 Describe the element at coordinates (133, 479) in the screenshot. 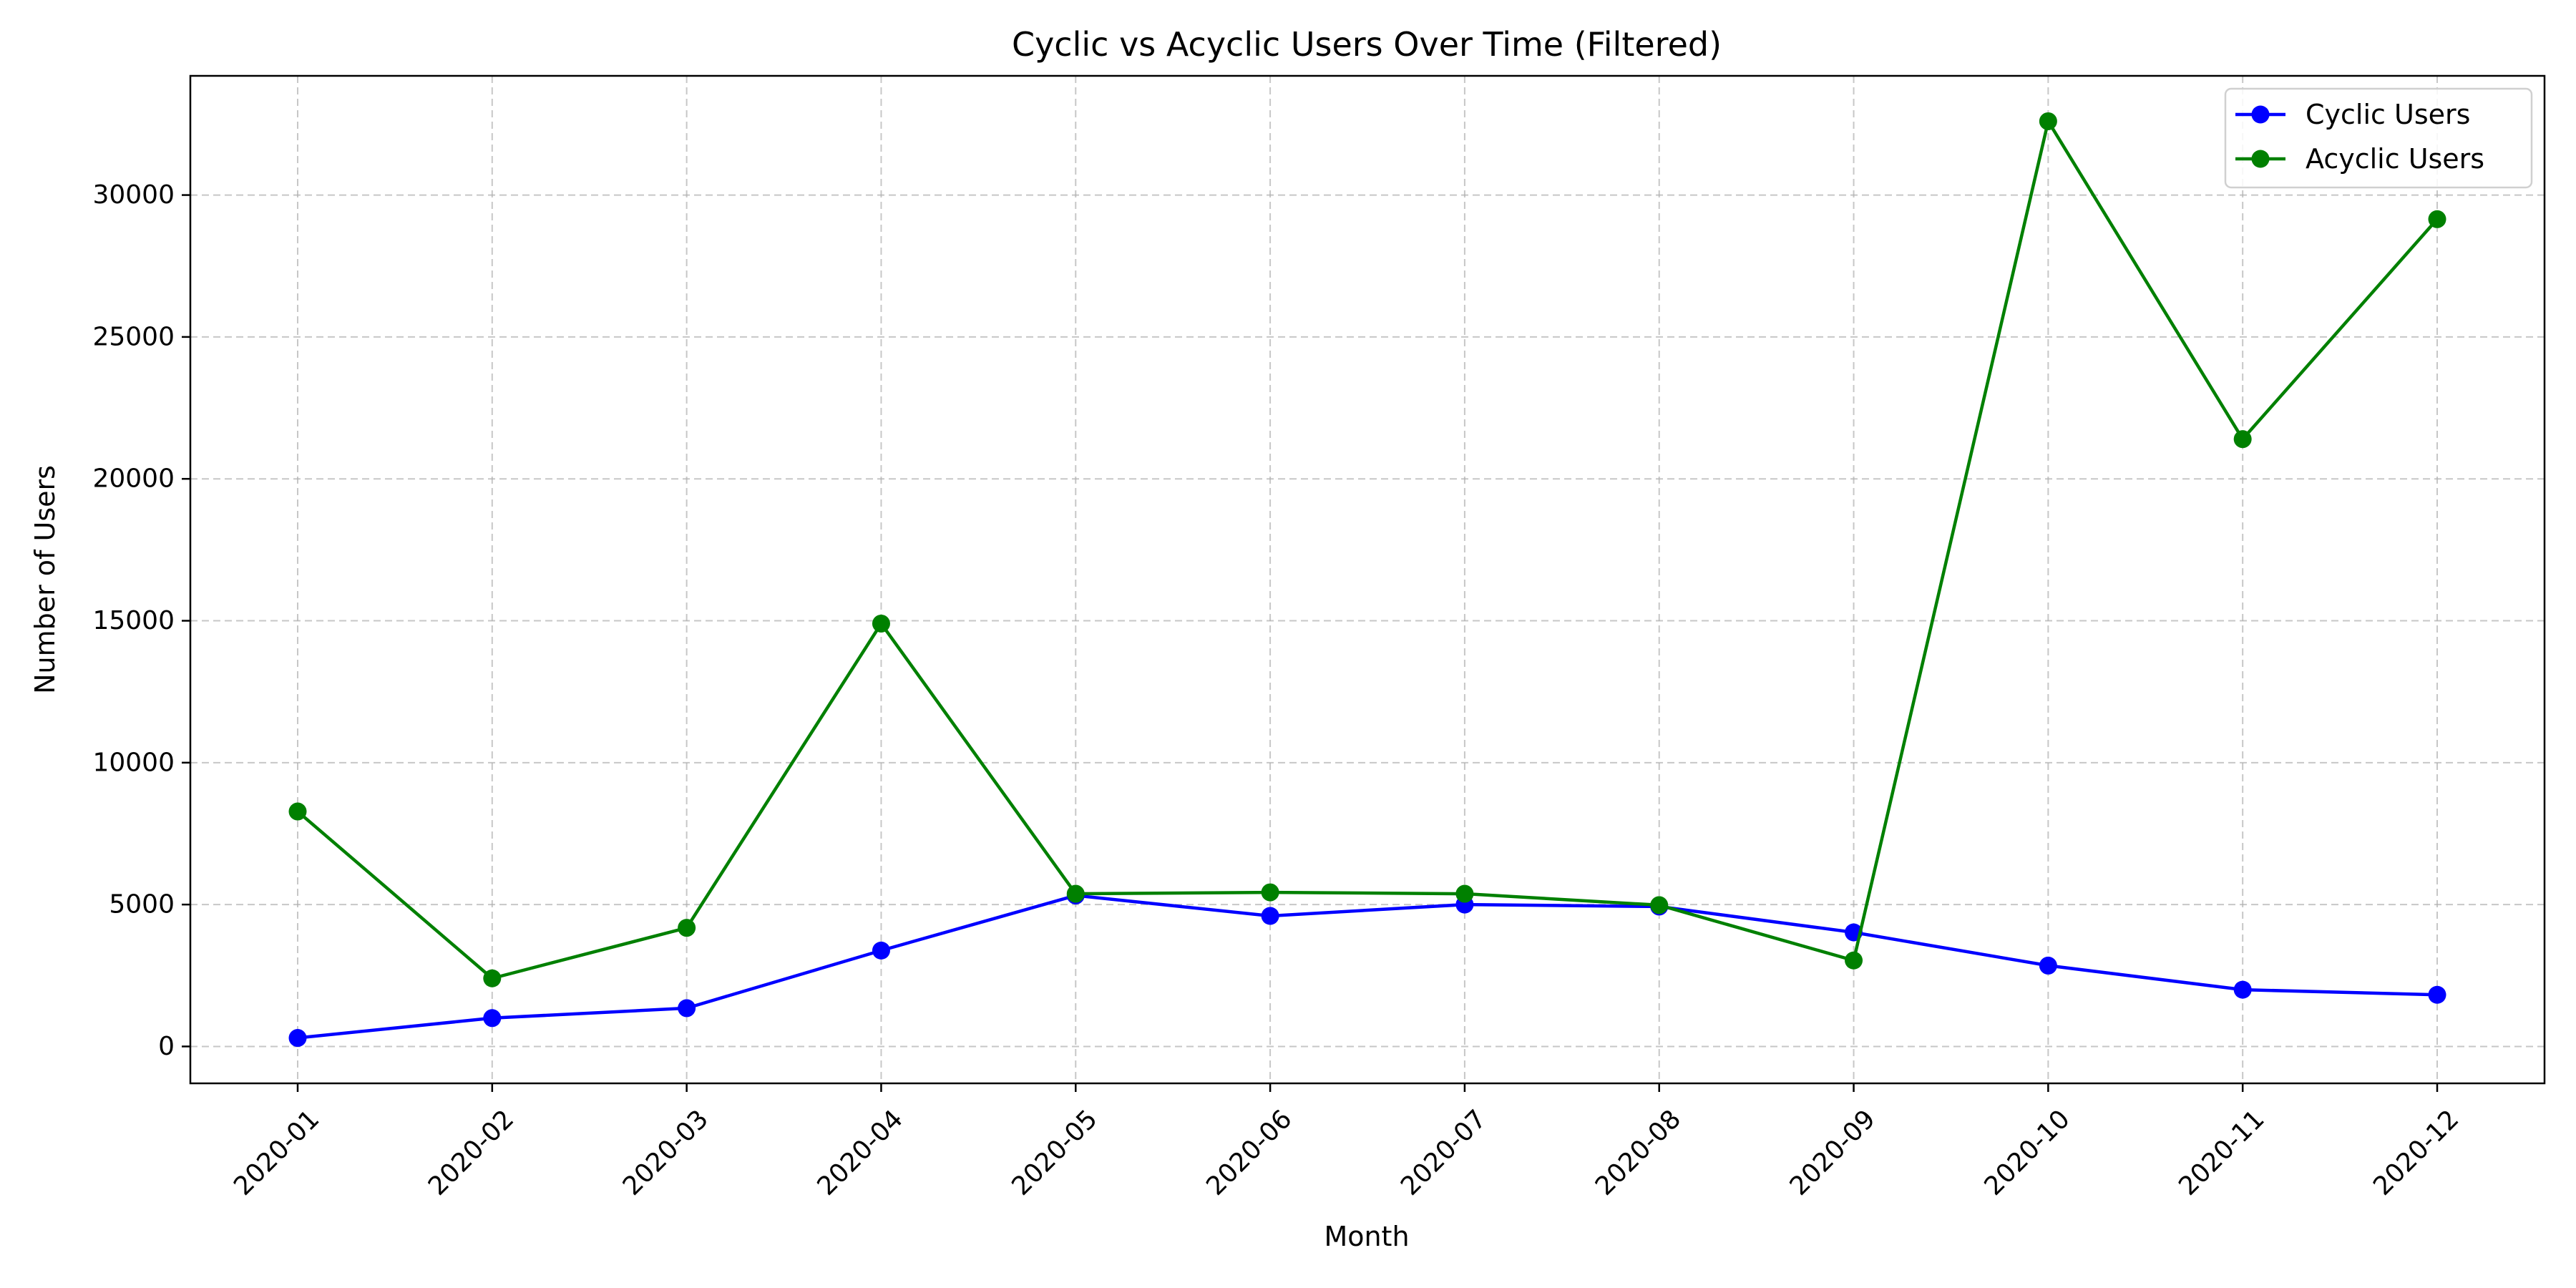

I see `y-tick-label: 20000` at that location.